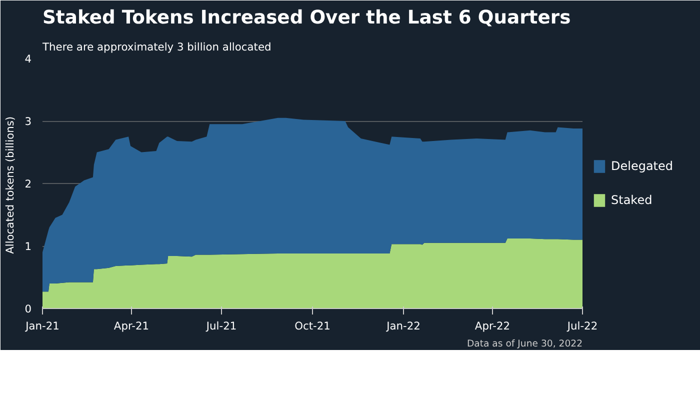 The image size is (700, 394). I want to click on y-tick-label: 4, so click(28, 59).